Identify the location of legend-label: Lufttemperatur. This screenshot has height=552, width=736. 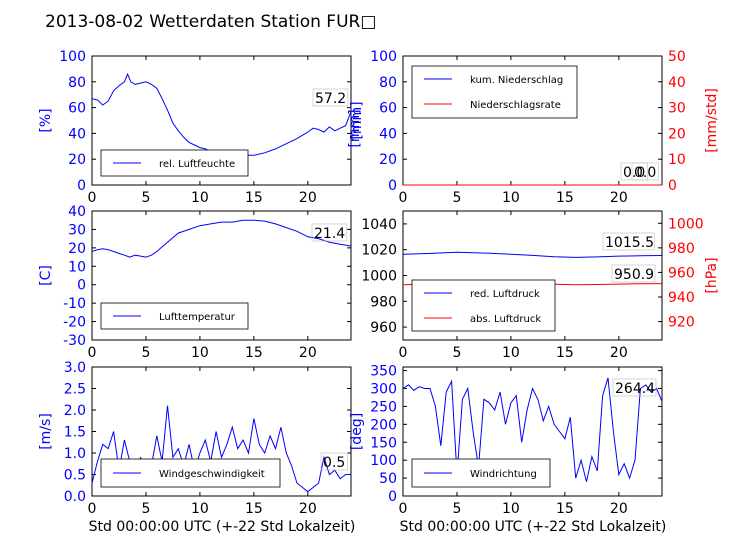
(197, 317).